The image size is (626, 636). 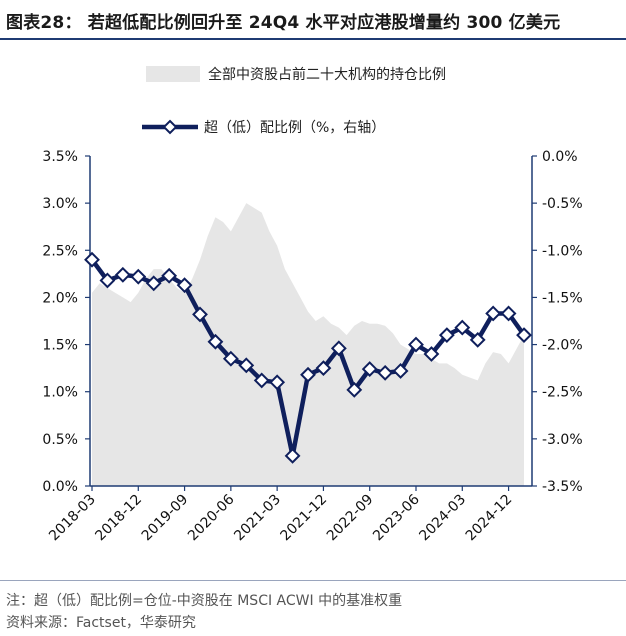 What do you see at coordinates (562, 322) in the screenshot?
I see `right-axis-tick-labels: -3.5% -3.0% -2.5% -2.0% -1.5% -1.0% -0.5% 0.0%` at bounding box center [562, 322].